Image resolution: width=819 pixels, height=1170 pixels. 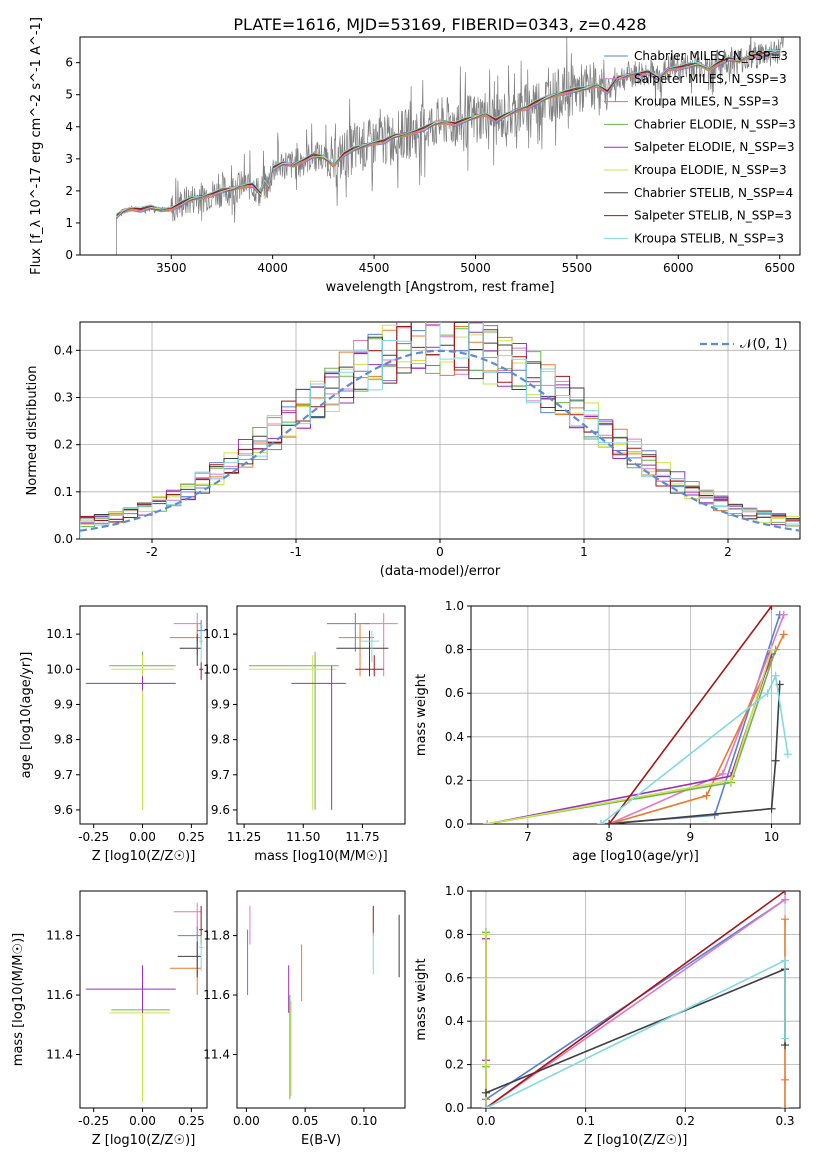 I want to click on y-tick-label: 10.0, so click(x=59, y=669).